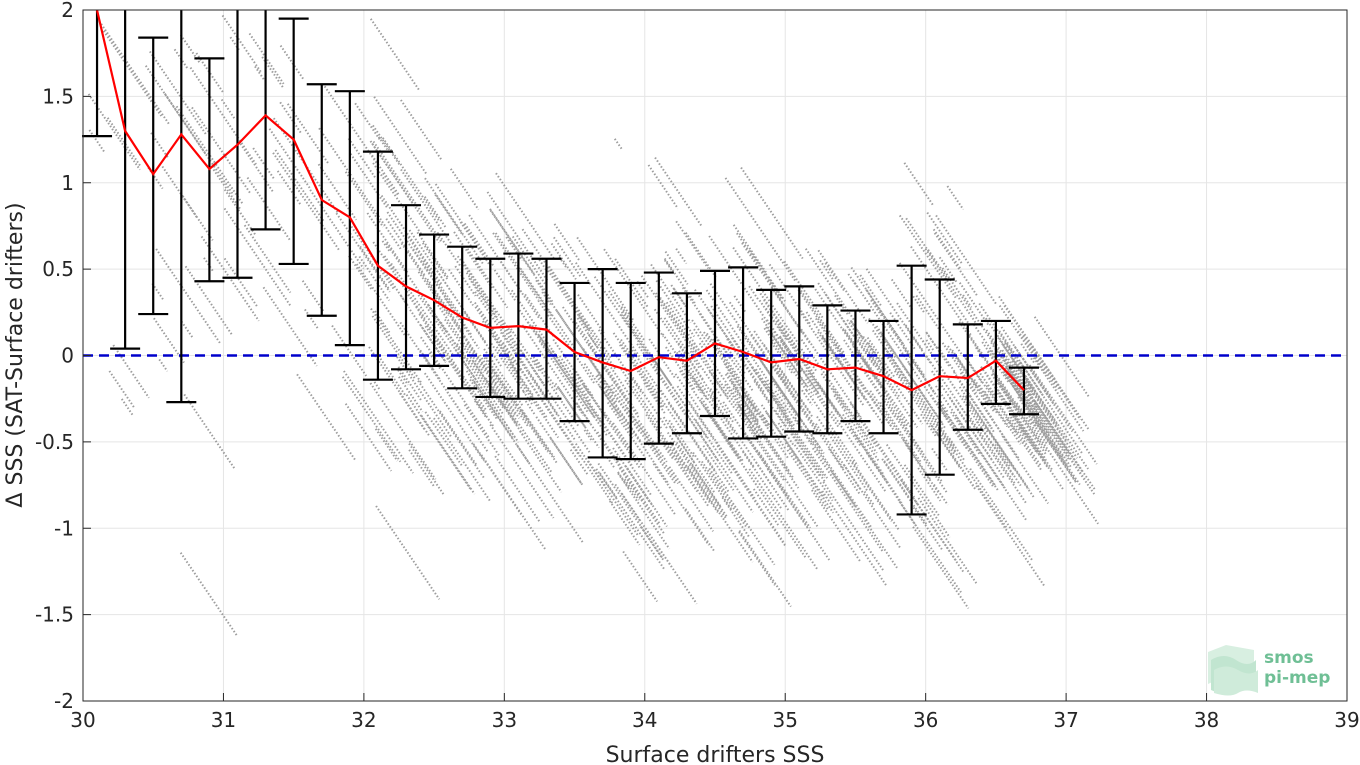 Image resolution: width=1360 pixels, height=765 pixels. What do you see at coordinates (1297, 678) in the screenshot?
I see `logo-text-pi-mep: pi-mep` at bounding box center [1297, 678].